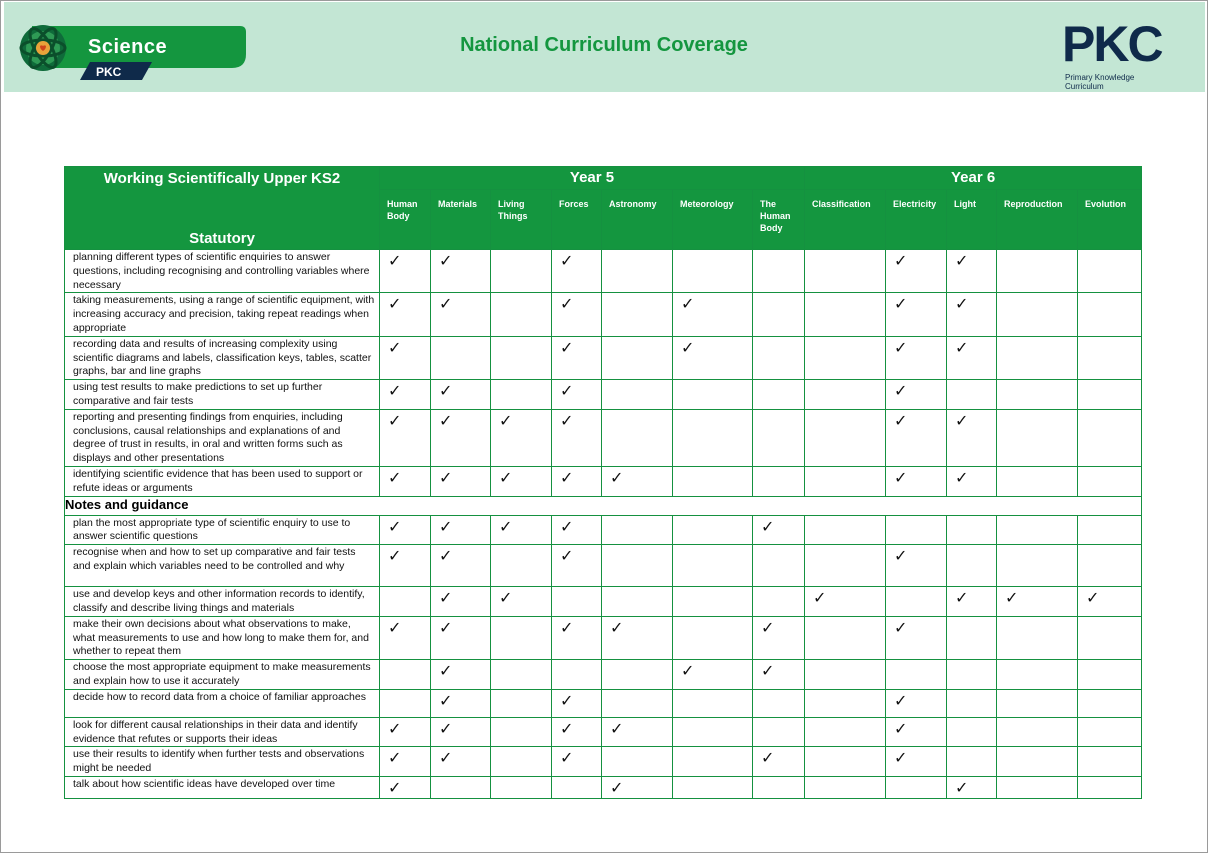 This screenshot has height=853, width=1208. I want to click on column-header: Living Things, so click(521, 219).